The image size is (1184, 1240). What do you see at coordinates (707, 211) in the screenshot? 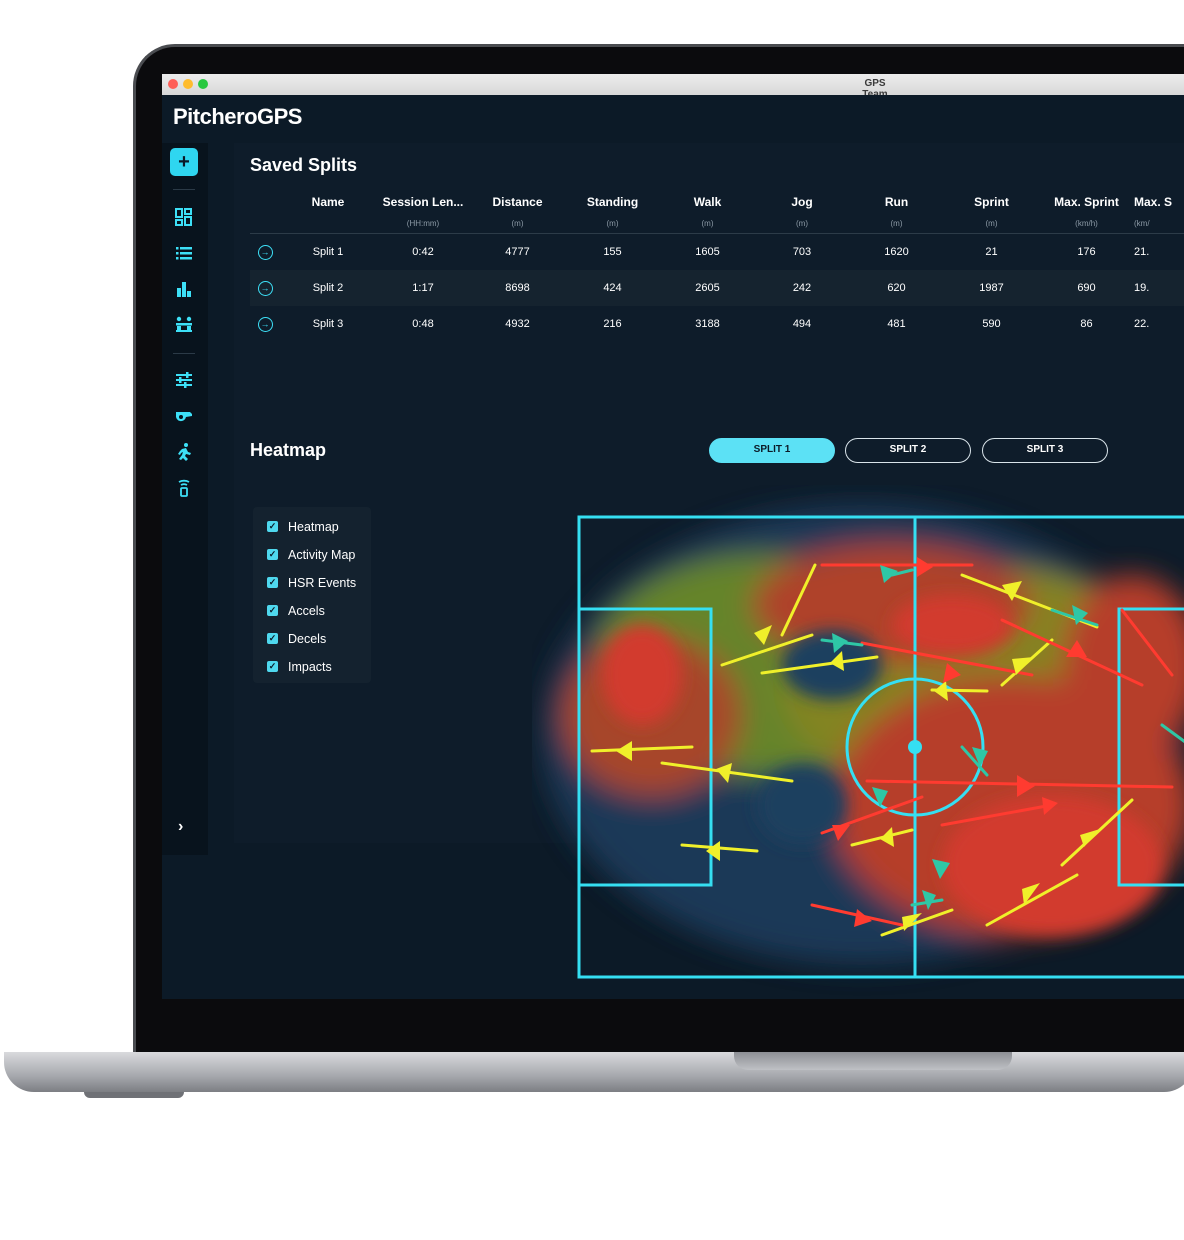
I see `column-header: Walk (m)` at bounding box center [707, 211].